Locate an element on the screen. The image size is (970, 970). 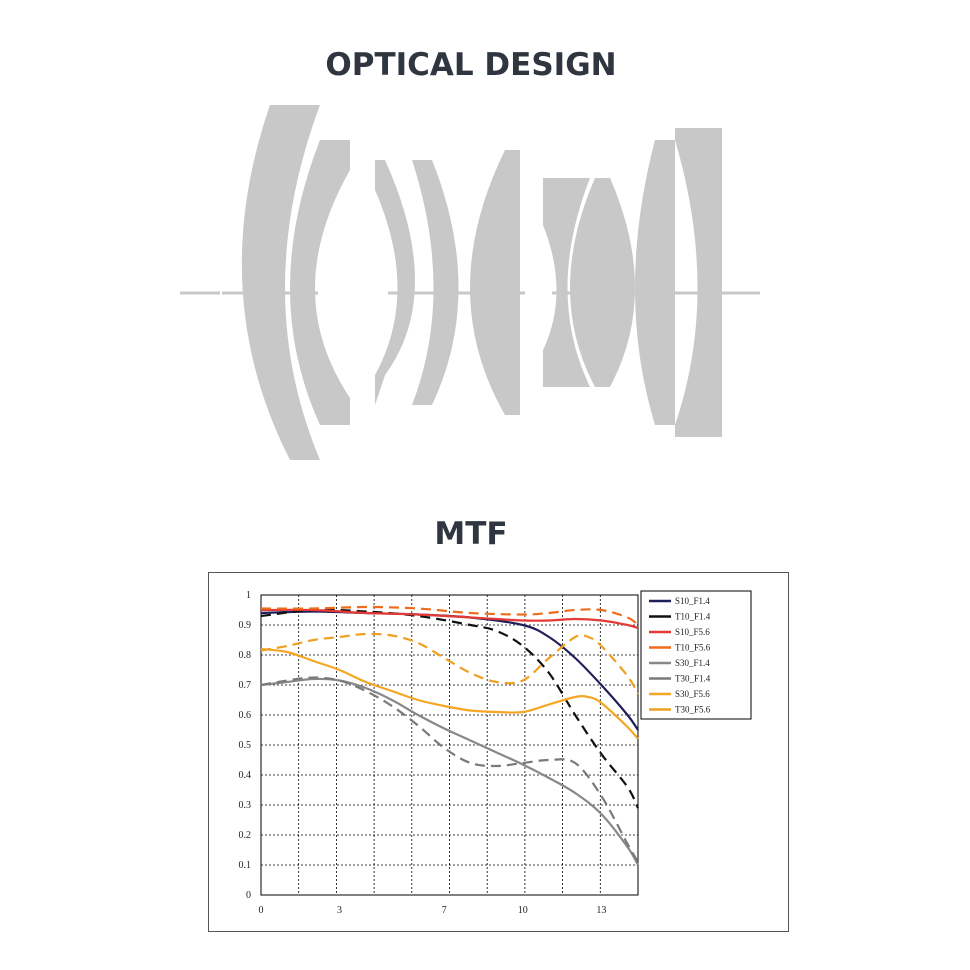
legend-label: S10_F1.4 is located at coordinates (692, 601).